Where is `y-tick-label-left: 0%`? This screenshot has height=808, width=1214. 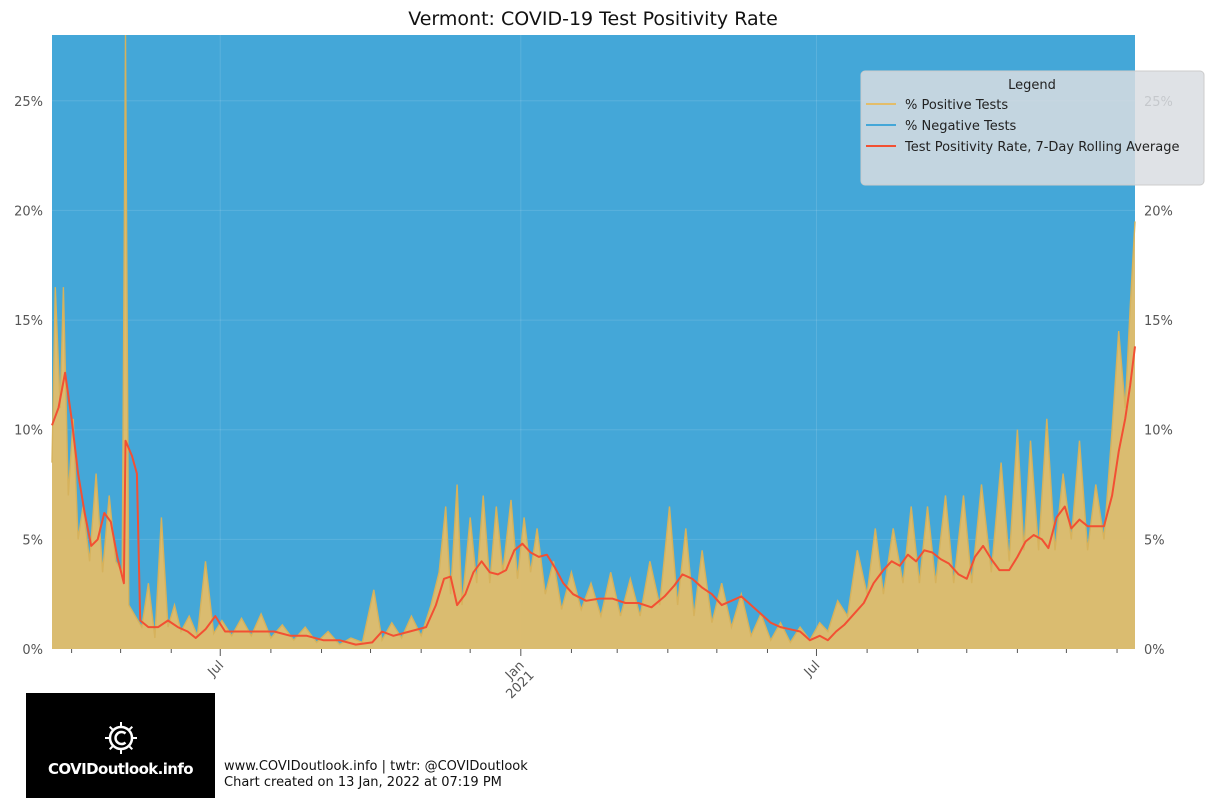
y-tick-label-left: 0% is located at coordinates (32, 650).